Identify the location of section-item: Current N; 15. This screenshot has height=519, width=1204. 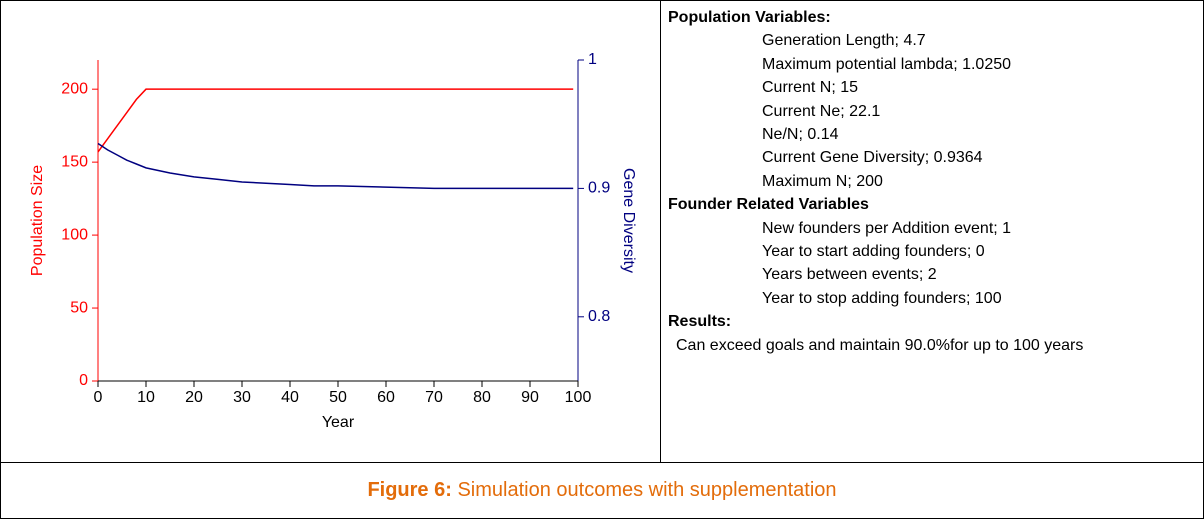
(810, 88).